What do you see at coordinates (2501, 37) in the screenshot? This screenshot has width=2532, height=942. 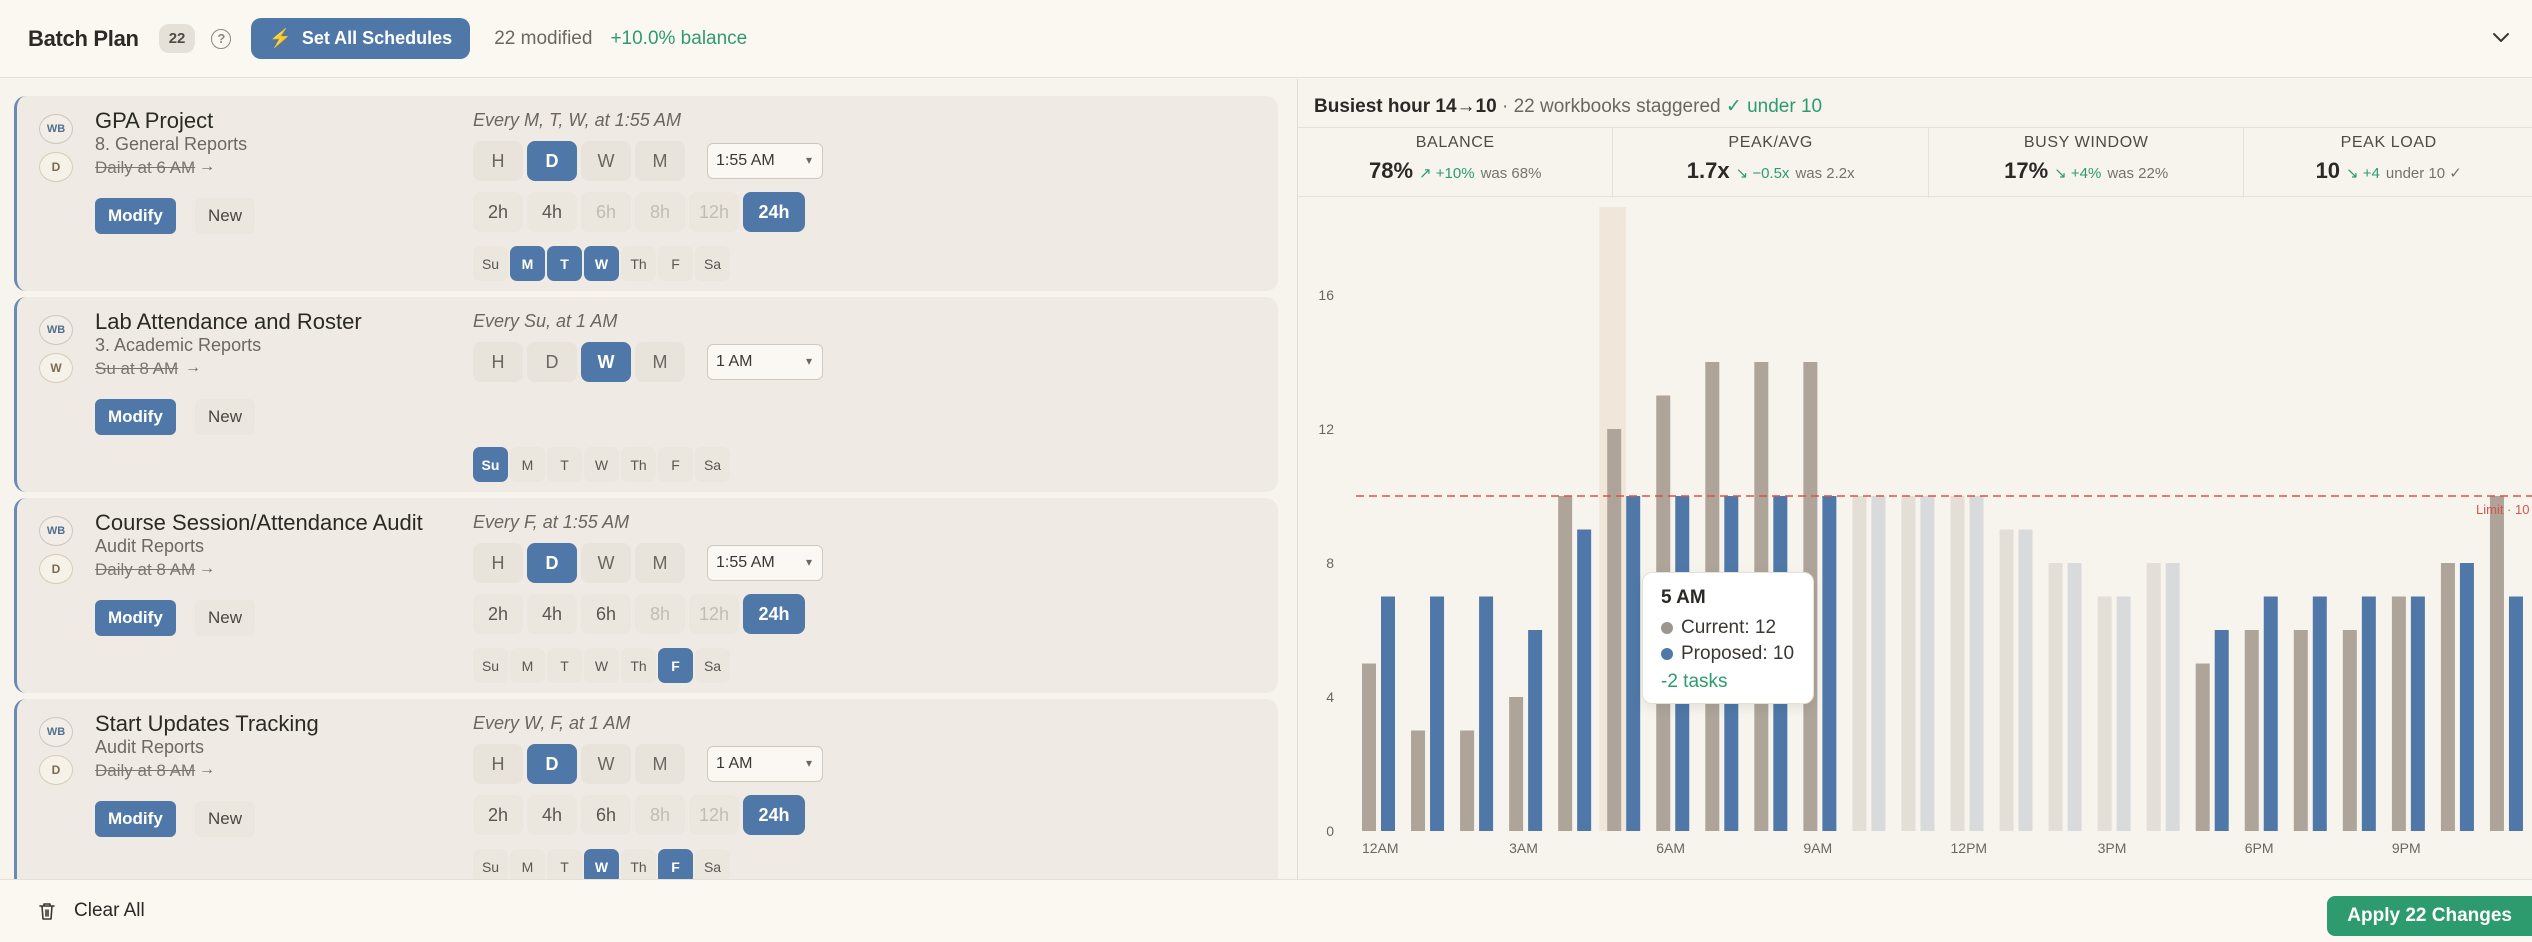 I see `chevron-down-icon` at bounding box center [2501, 37].